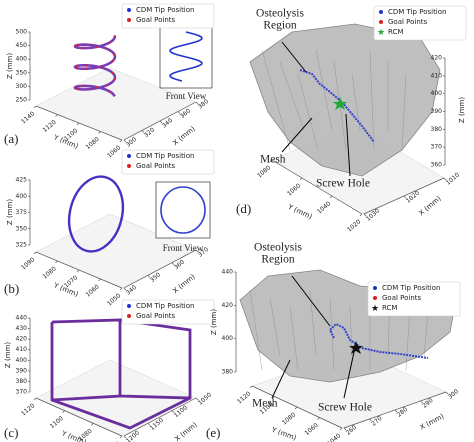 The height and width of the screenshot is (442, 474). Describe the element at coordinates (22, 370) in the screenshot. I see `z-tick-label: 390` at that location.